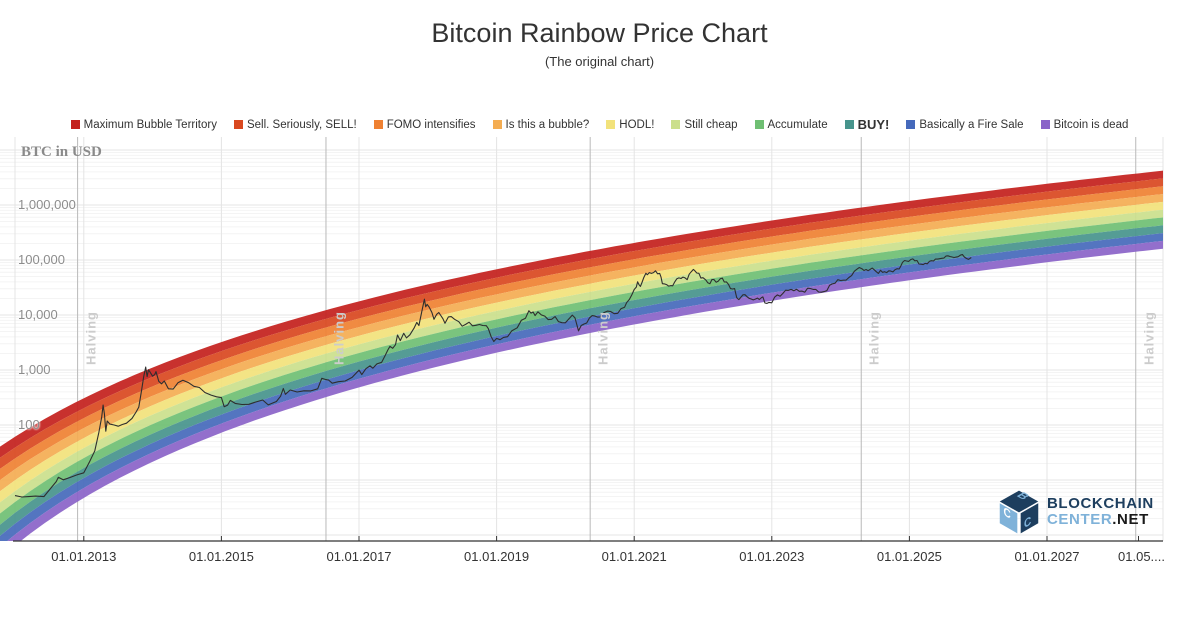 The height and width of the screenshot is (636, 1199). Describe the element at coordinates (711, 124) in the screenshot. I see `legend-item-label: Still cheap` at that location.